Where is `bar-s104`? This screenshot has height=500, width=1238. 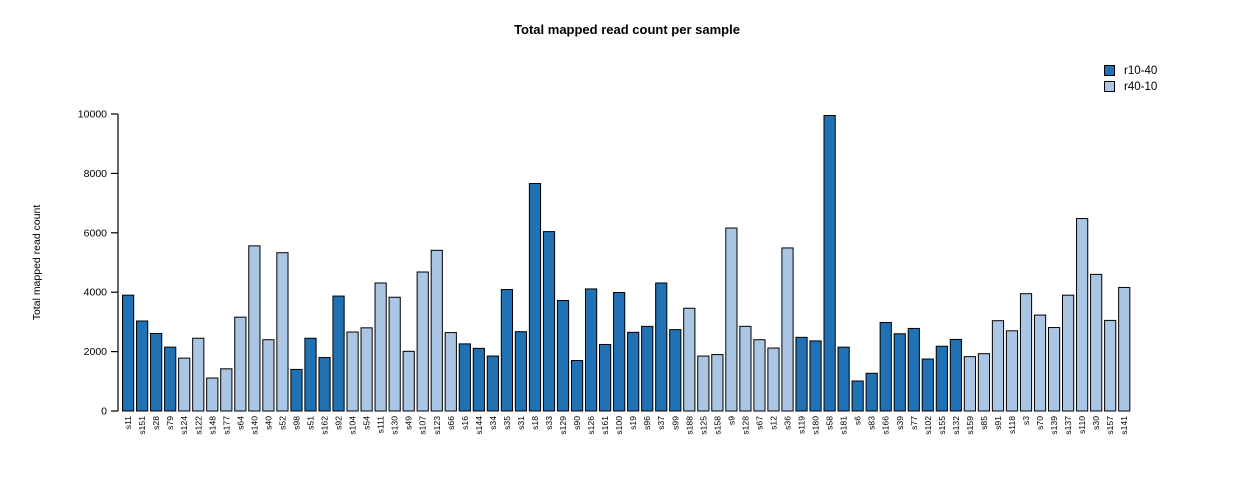 bar-s104 is located at coordinates (352, 371).